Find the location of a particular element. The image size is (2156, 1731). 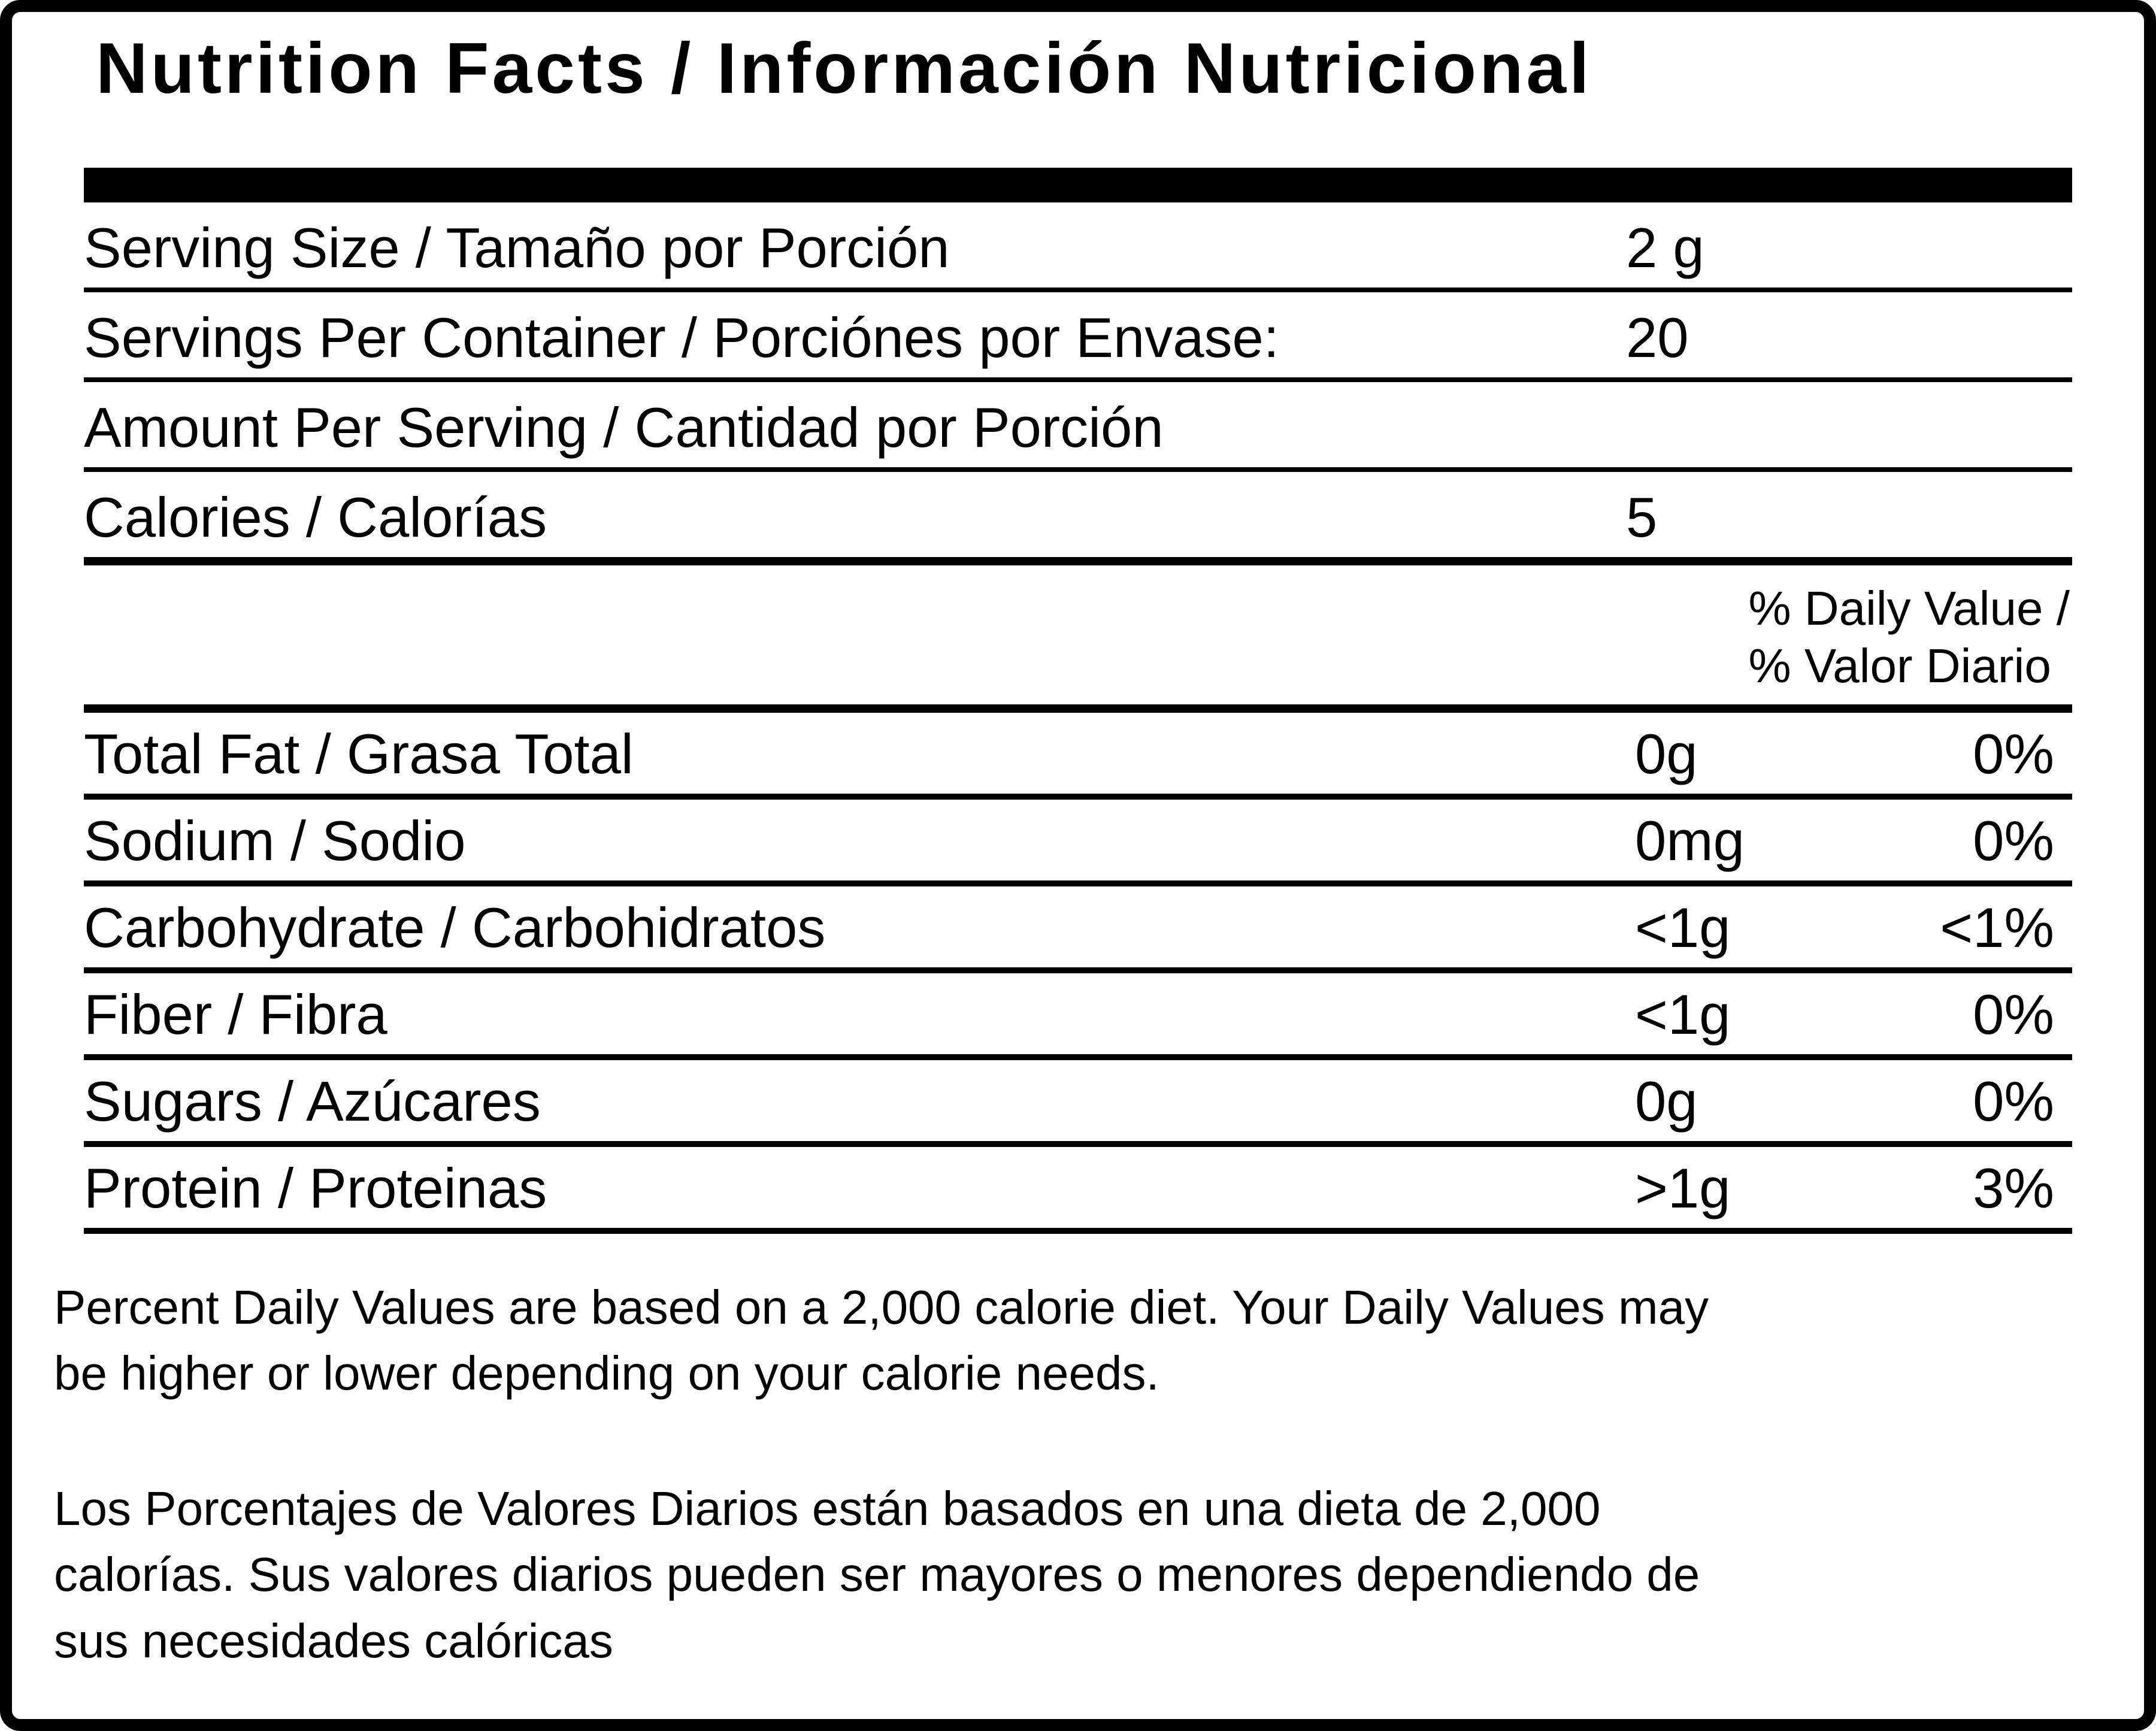

protein-label: Protein / Proteinas is located at coordinates (315, 1188).